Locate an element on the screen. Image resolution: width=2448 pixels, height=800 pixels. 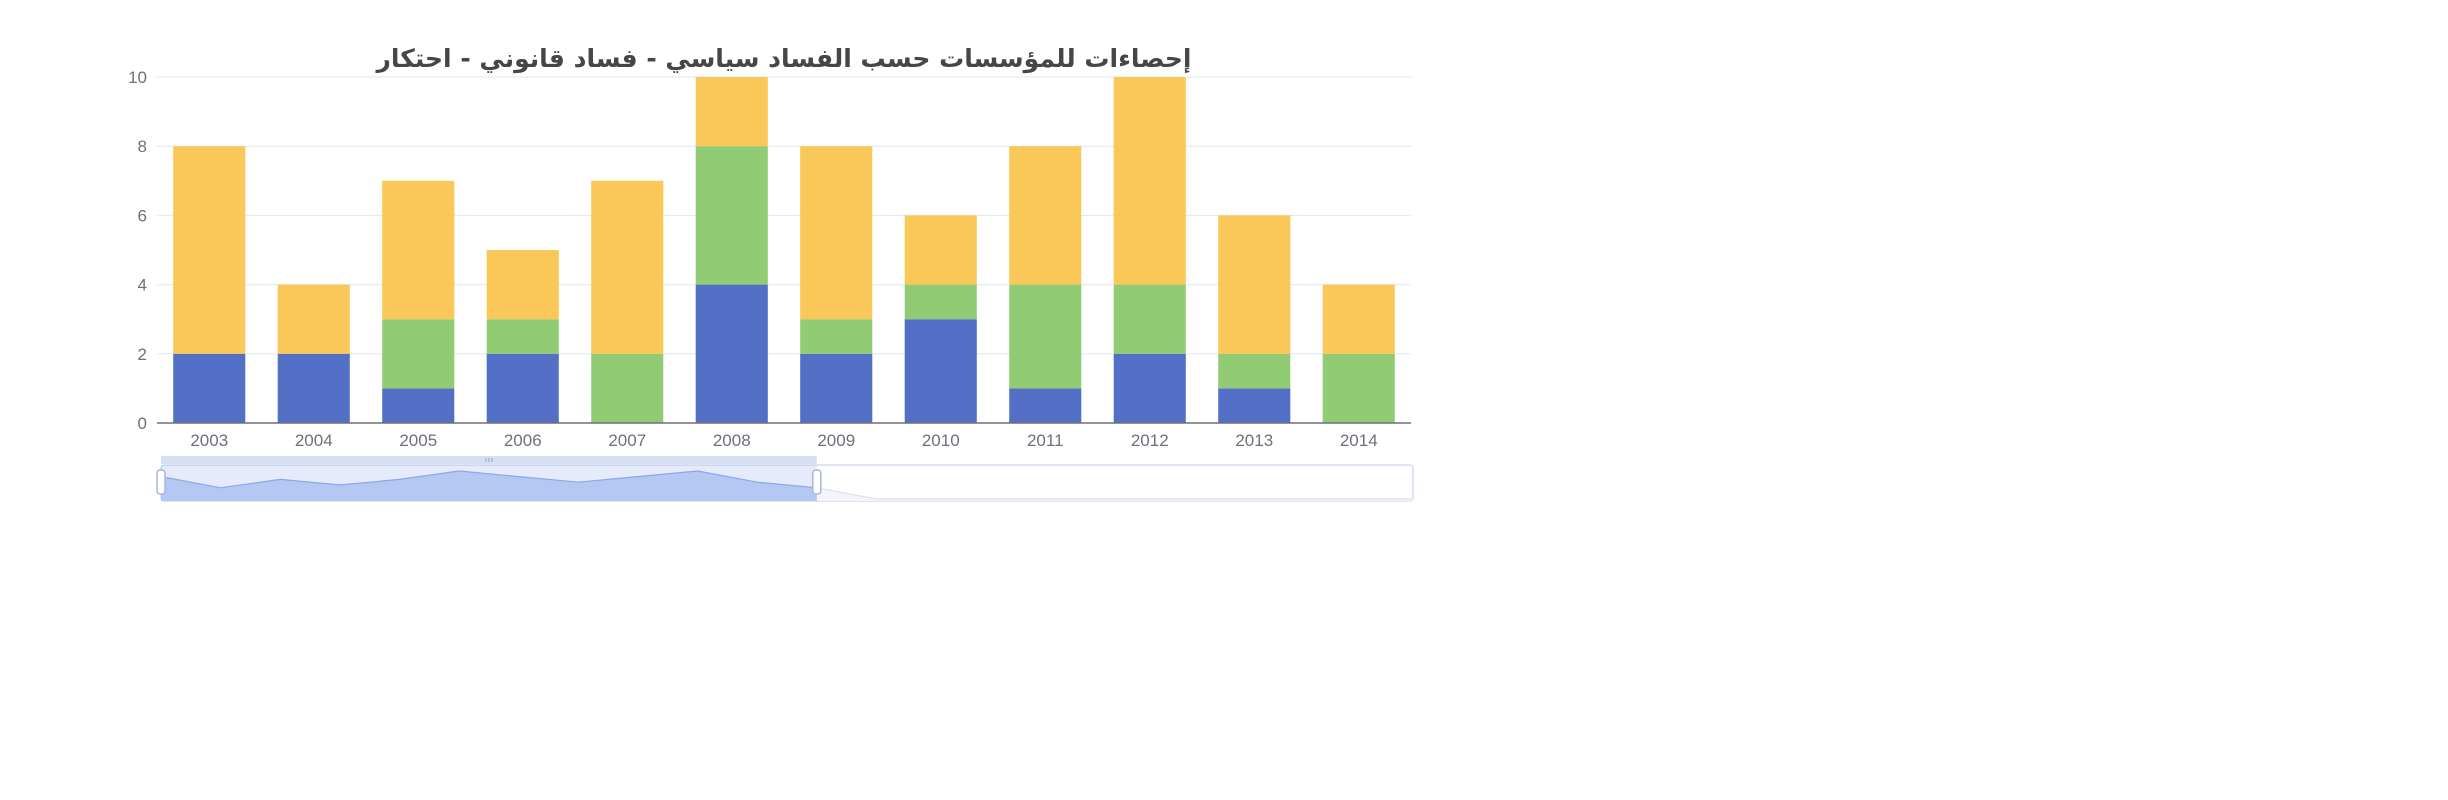
zoom-handle-right is located at coordinates (817, 482).